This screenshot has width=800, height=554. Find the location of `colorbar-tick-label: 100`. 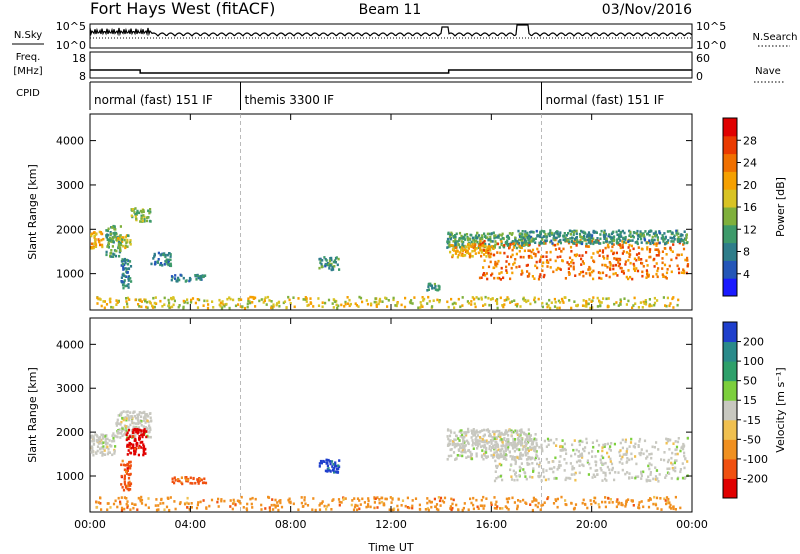

colorbar-tick-label: 100 is located at coordinates (753, 361).